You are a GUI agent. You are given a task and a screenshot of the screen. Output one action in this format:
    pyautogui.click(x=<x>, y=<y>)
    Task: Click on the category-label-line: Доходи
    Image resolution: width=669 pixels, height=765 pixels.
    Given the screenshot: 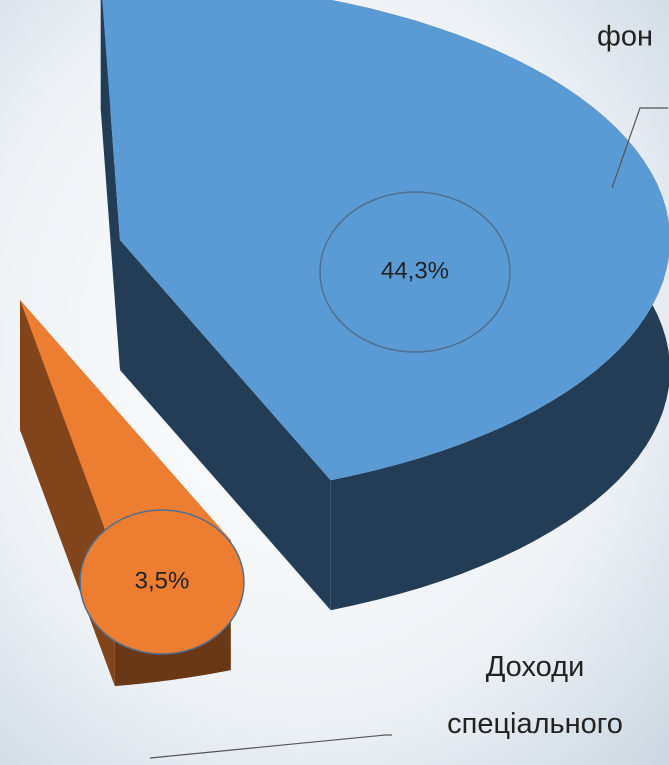 What is the action you would take?
    pyautogui.click(x=535, y=667)
    